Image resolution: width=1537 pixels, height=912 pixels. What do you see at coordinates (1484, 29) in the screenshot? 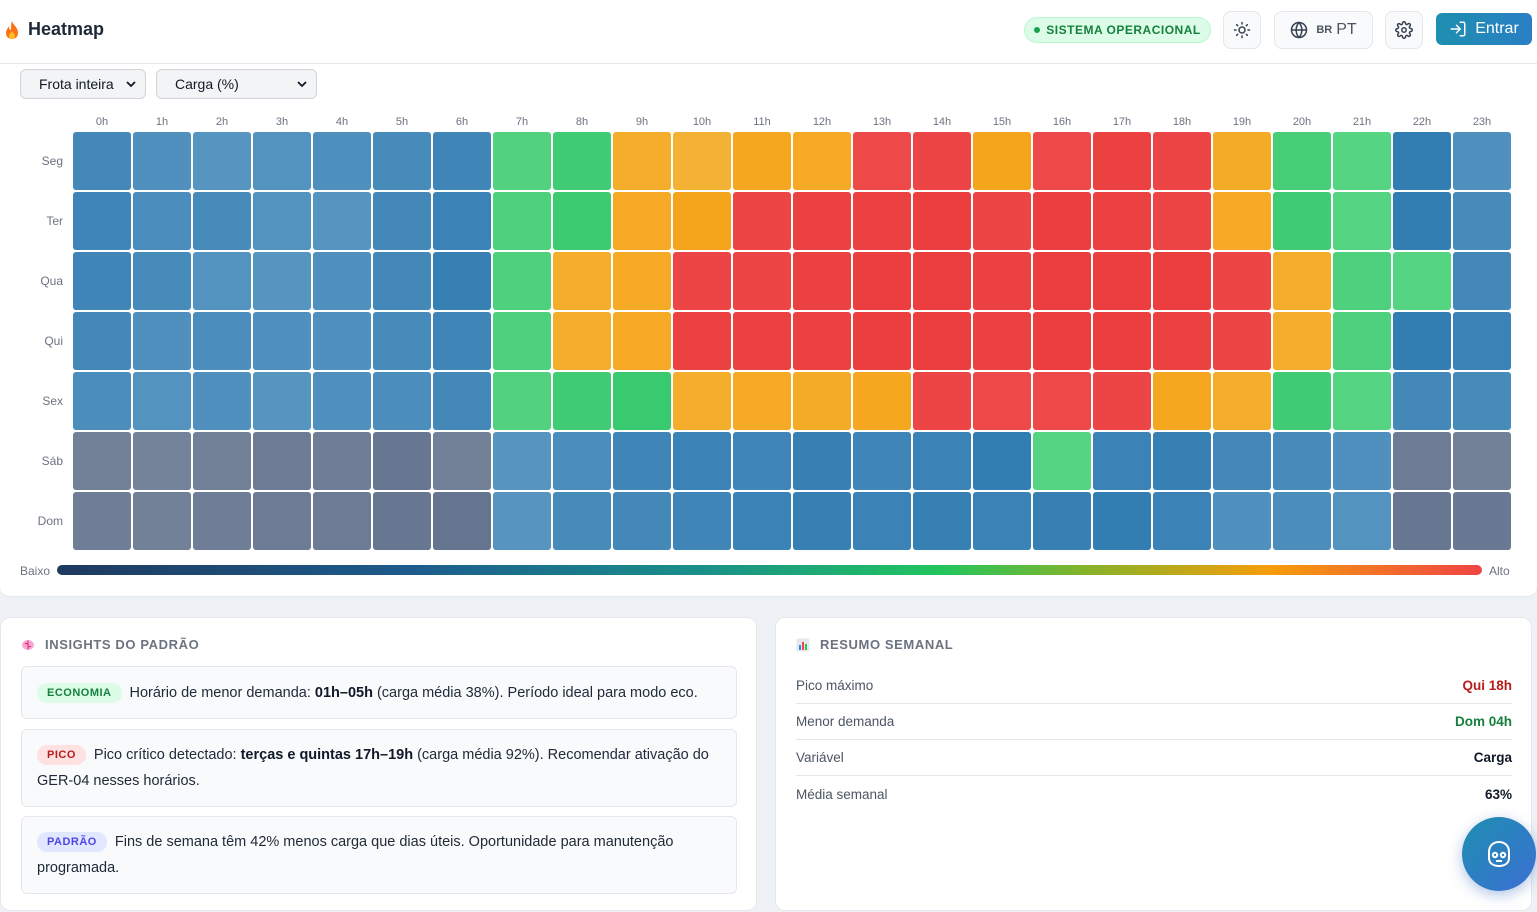
I see `login-button: Entrar` at bounding box center [1484, 29].